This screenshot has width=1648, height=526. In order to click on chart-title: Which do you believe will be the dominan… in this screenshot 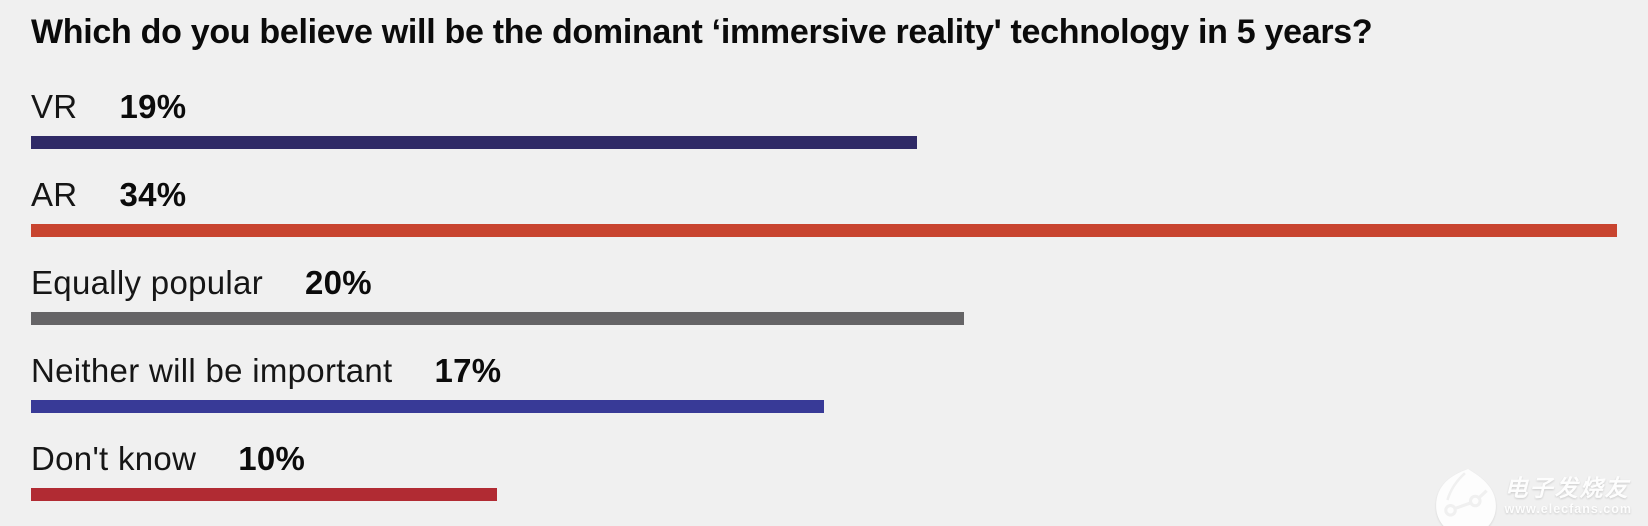, I will do `click(702, 32)`.